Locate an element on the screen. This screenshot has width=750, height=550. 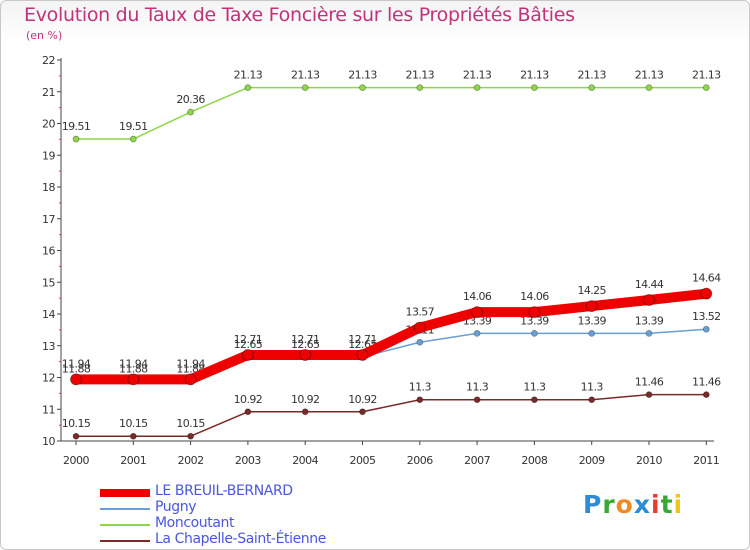
x-tick-label: 2011 is located at coordinates (706, 460).